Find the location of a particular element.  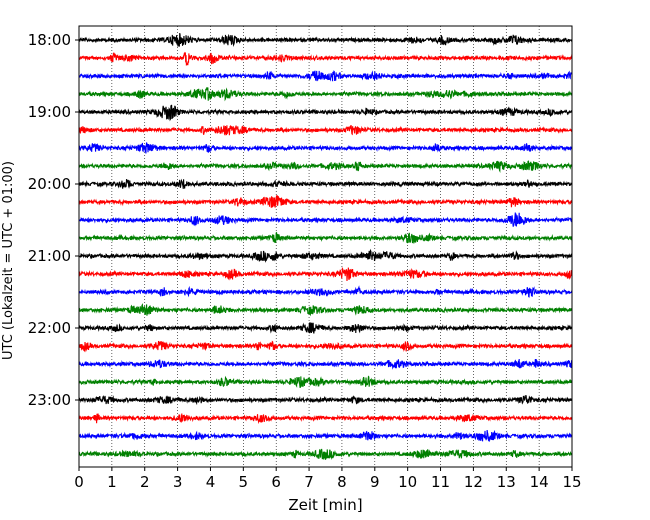

x-axis-label: Zeit [min] is located at coordinates (325, 505).